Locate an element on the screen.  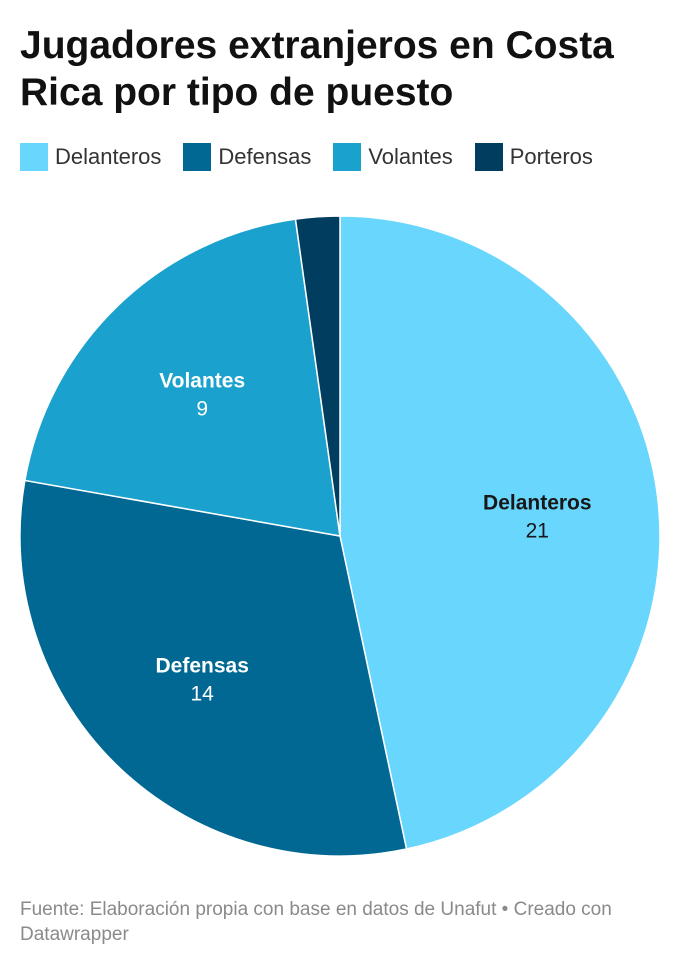
legend: Delanteros Defensas Volantes Porteros is located at coordinates (345, 157).